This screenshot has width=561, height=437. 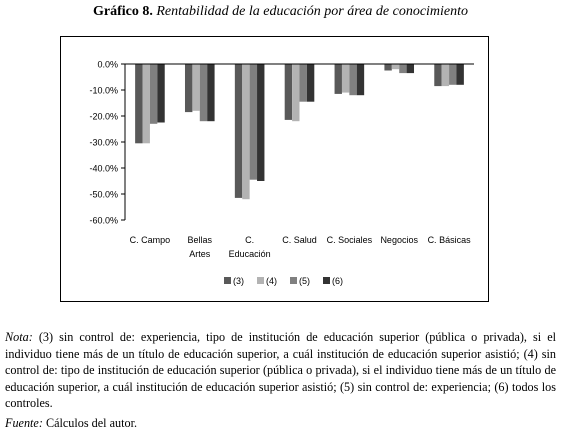 I want to click on y-tick-label: -50.0%, so click(x=103, y=195).